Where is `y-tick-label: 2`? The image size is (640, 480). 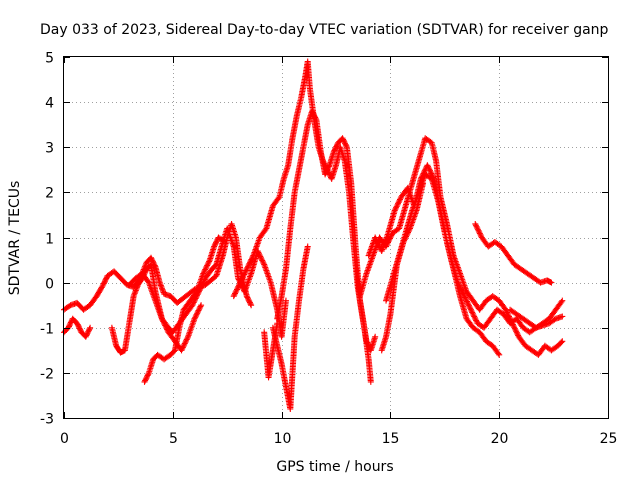 y-tick-label: 2 is located at coordinates (49, 194).